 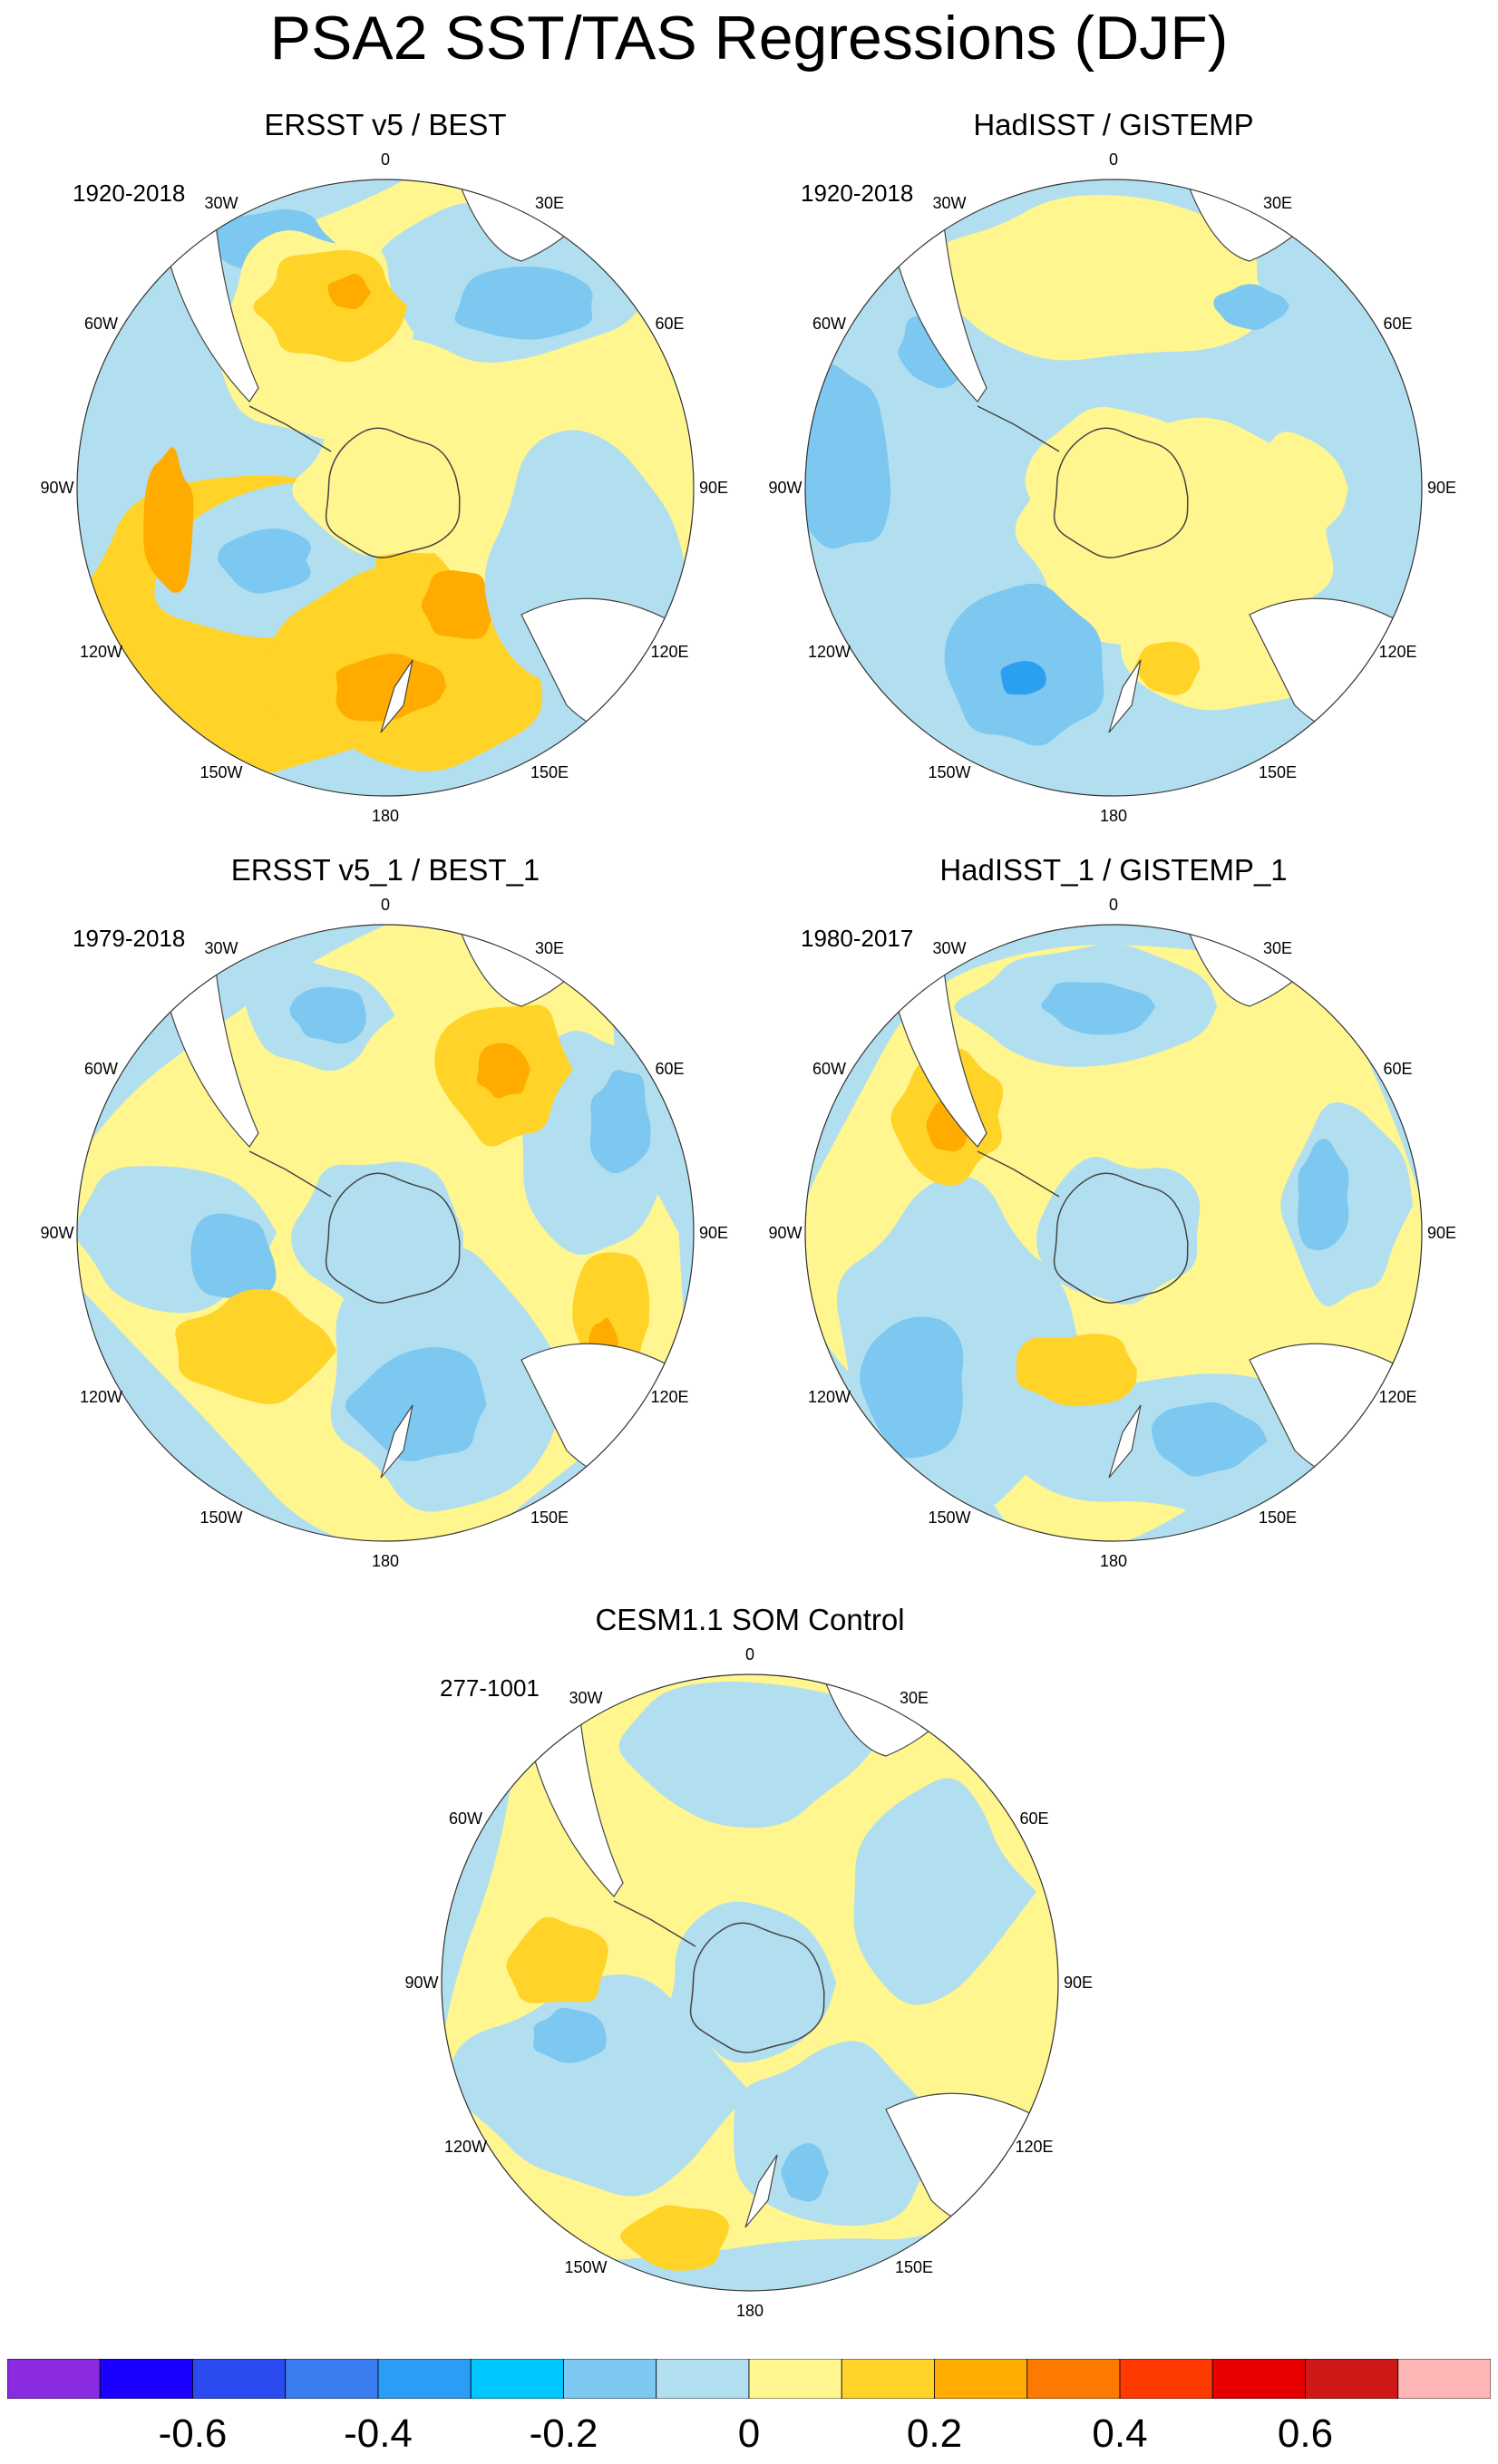 I want to click on colorbar-tick-label: -0.2, so click(x=563, y=2433).